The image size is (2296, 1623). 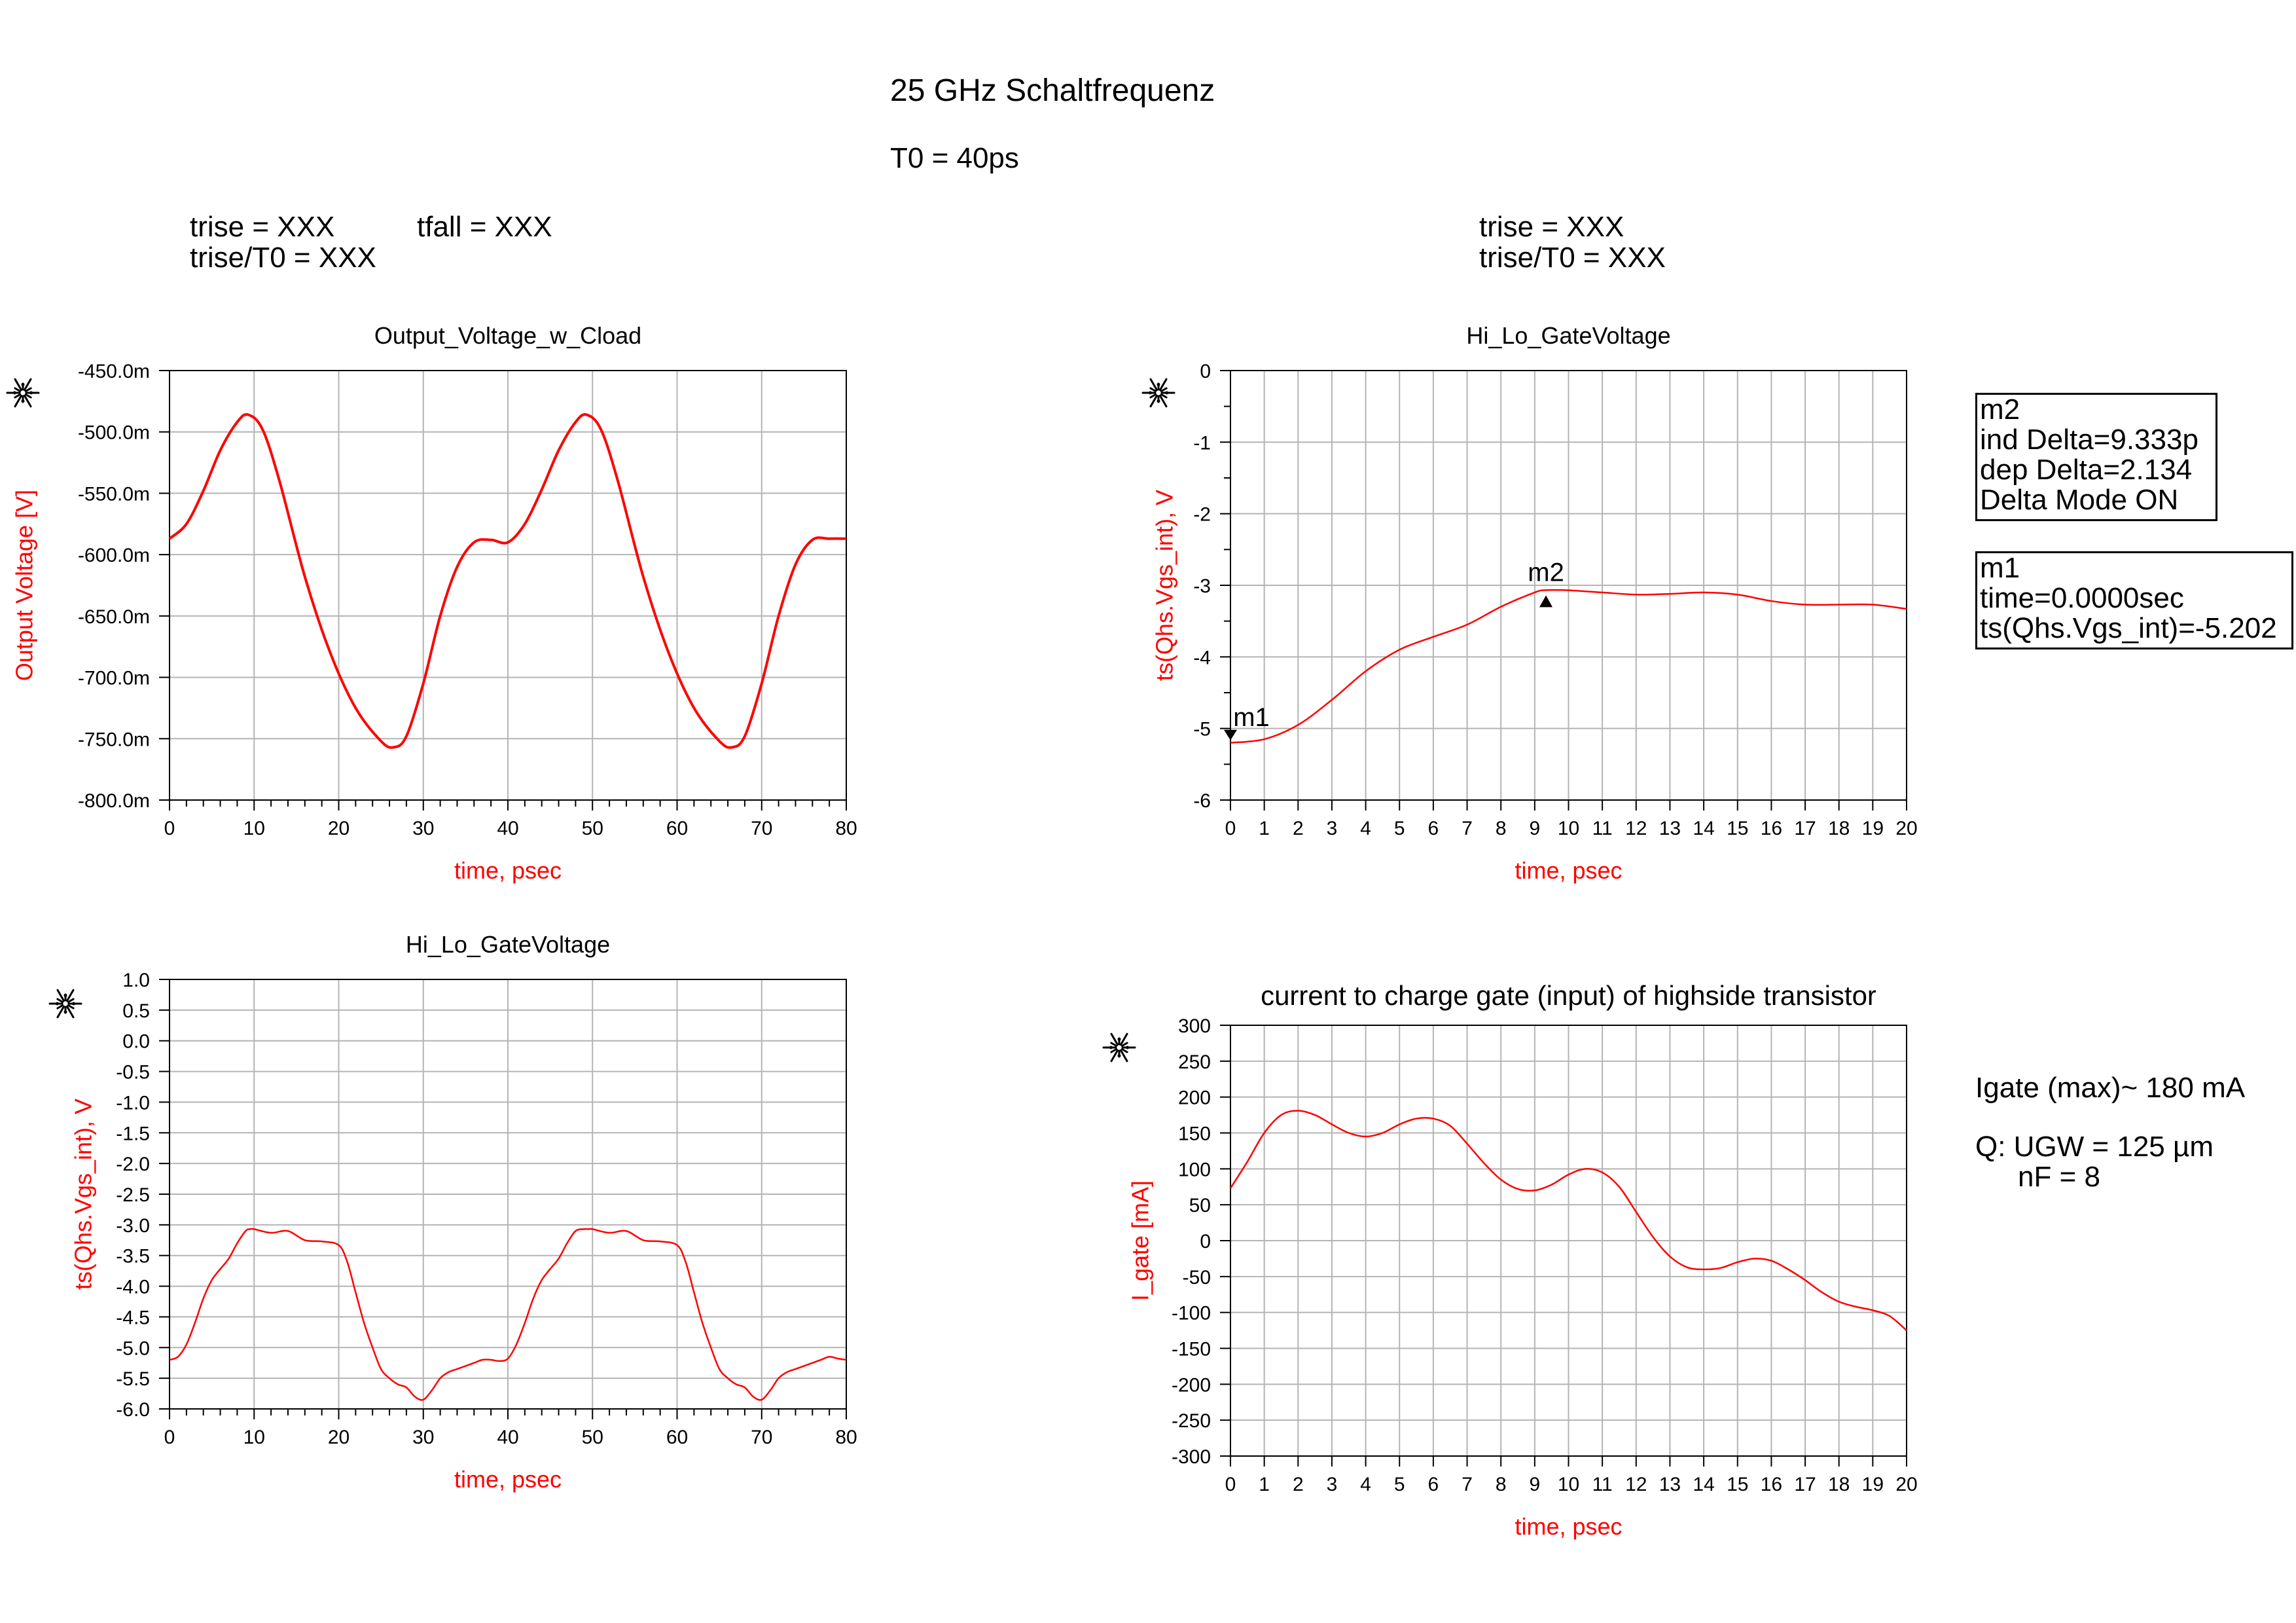 What do you see at coordinates (133, 1133) in the screenshot?
I see `y-tick-label: -1.5` at bounding box center [133, 1133].